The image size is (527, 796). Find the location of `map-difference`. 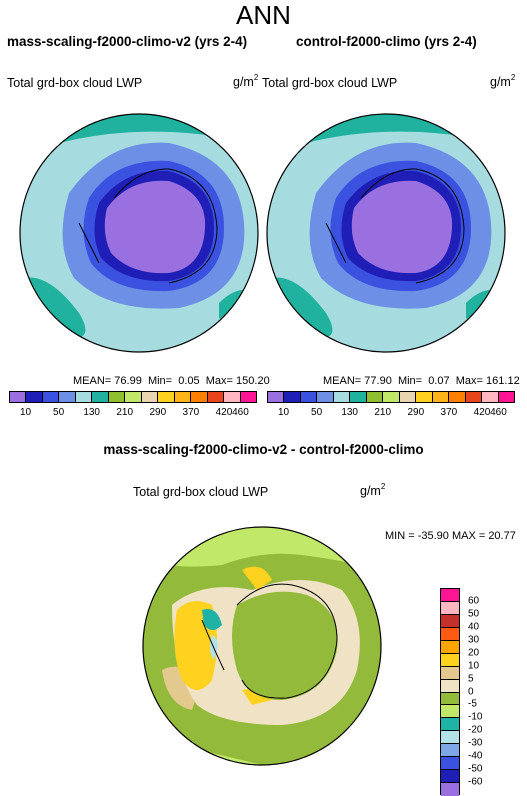

map-difference is located at coordinates (262, 646).